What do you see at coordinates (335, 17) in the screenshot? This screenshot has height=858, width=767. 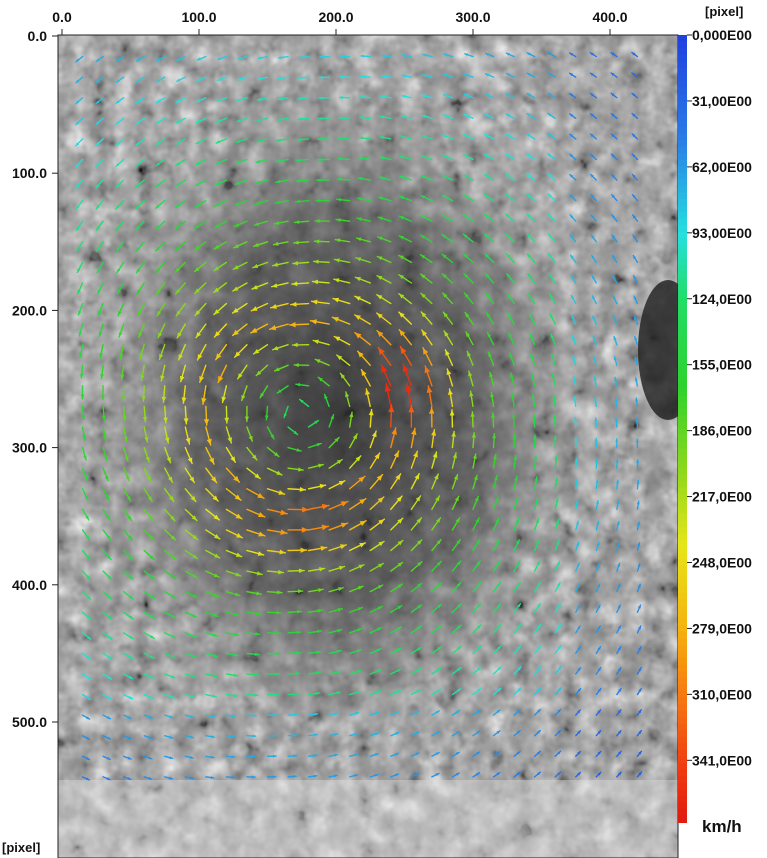 I see `x-tick-label: 200.0` at bounding box center [335, 17].